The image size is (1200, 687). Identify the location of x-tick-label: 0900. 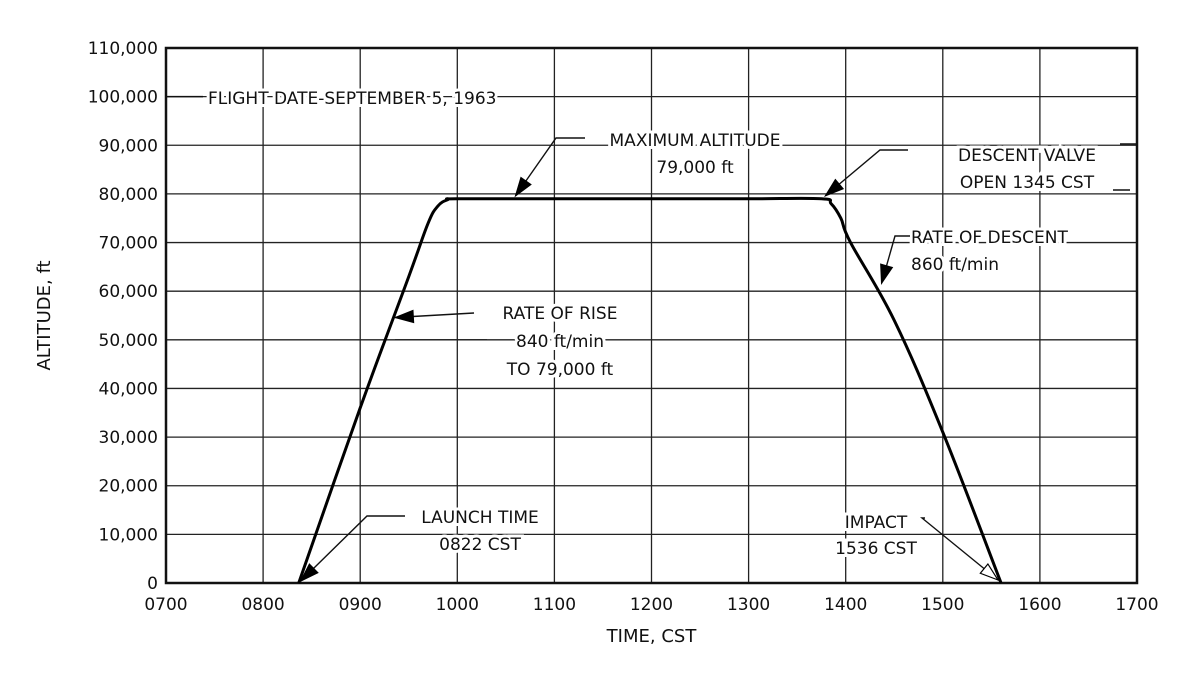
(360, 605).